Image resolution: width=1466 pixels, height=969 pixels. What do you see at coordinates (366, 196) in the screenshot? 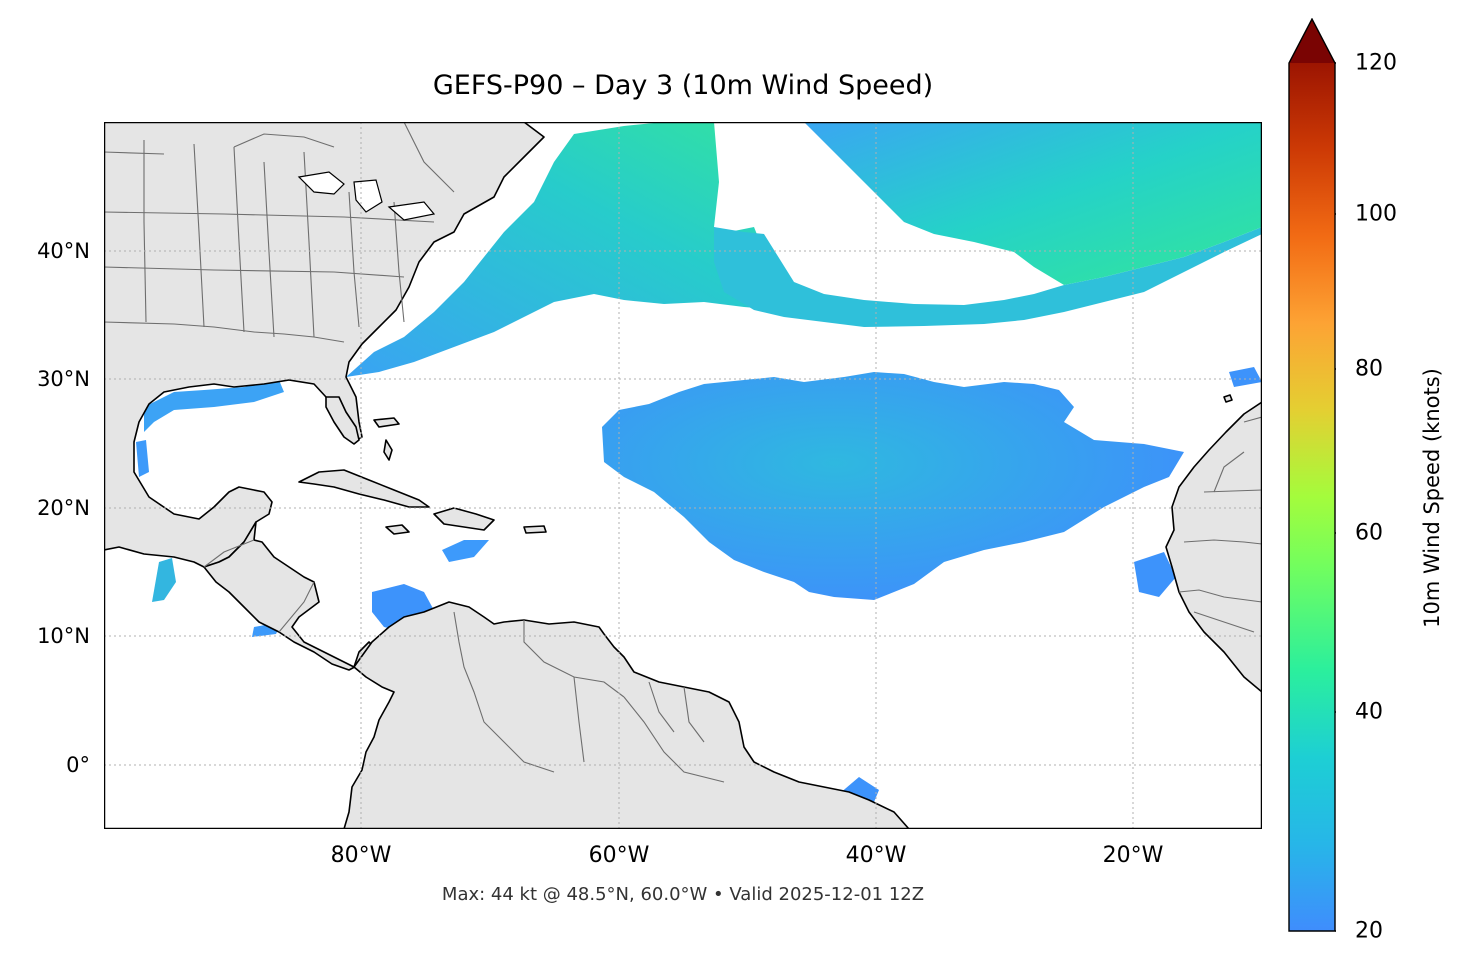
I see `great-lakes` at bounding box center [366, 196].